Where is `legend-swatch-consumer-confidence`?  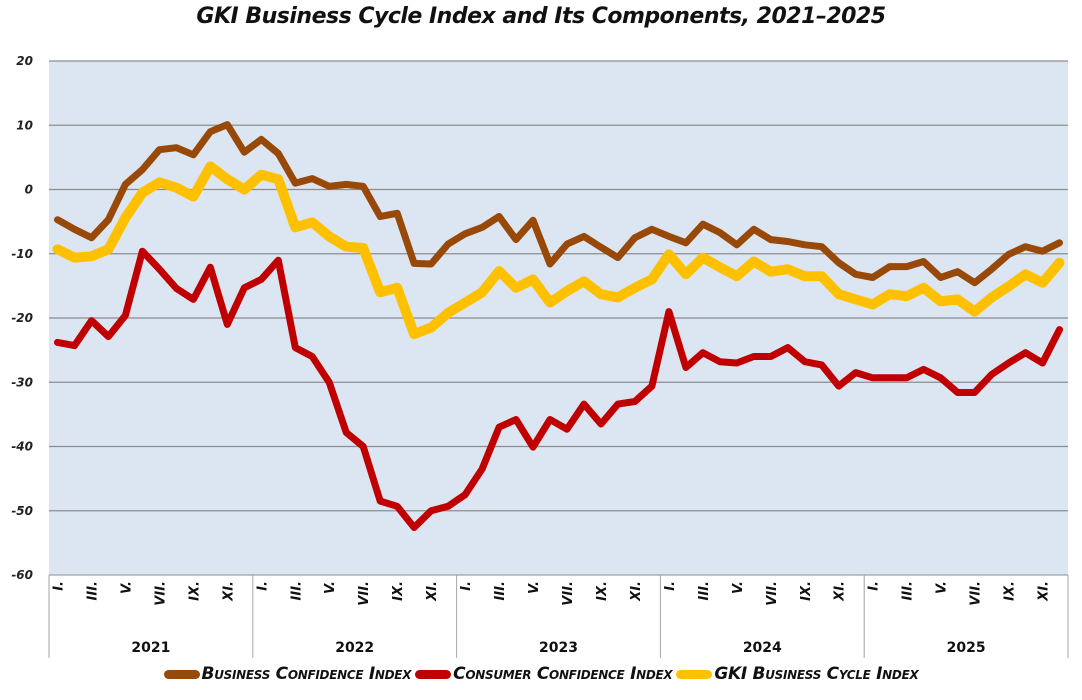 legend-swatch-consumer-confidence is located at coordinates (433, 674).